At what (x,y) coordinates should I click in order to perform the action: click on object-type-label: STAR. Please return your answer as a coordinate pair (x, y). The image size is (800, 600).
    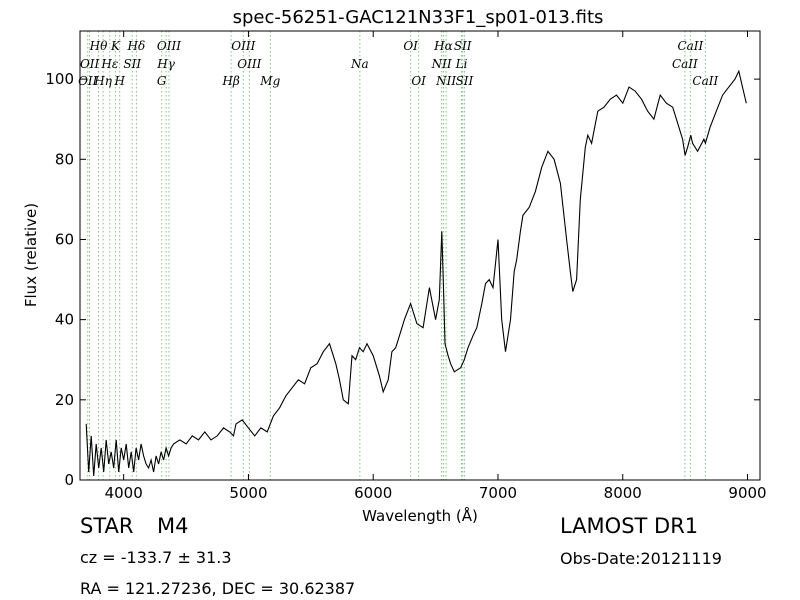
    Looking at the image, I should click on (107, 526).